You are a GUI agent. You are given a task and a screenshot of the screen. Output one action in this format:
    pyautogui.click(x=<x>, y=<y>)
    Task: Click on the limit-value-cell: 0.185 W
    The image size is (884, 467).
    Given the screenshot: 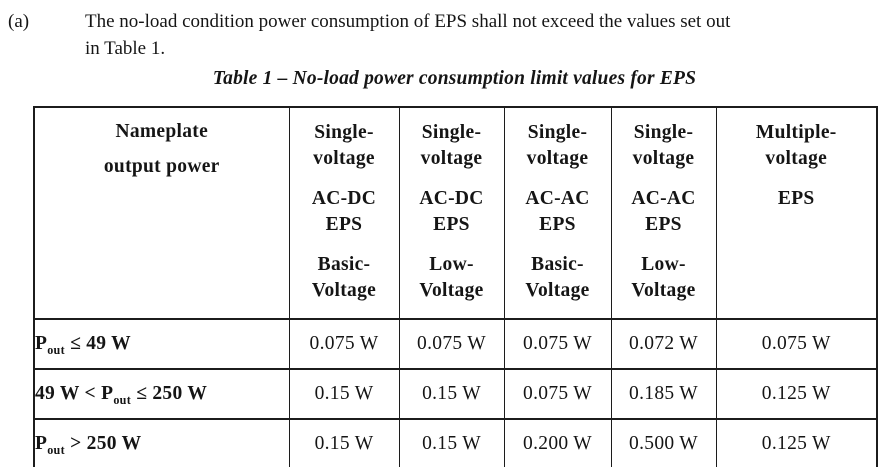 What is the action you would take?
    pyautogui.click(x=663, y=394)
    